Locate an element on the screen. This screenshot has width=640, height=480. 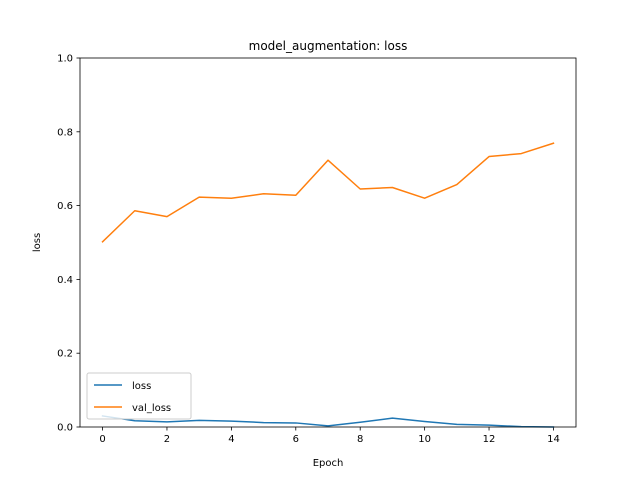
x-tick-label: 2 is located at coordinates (167, 439).